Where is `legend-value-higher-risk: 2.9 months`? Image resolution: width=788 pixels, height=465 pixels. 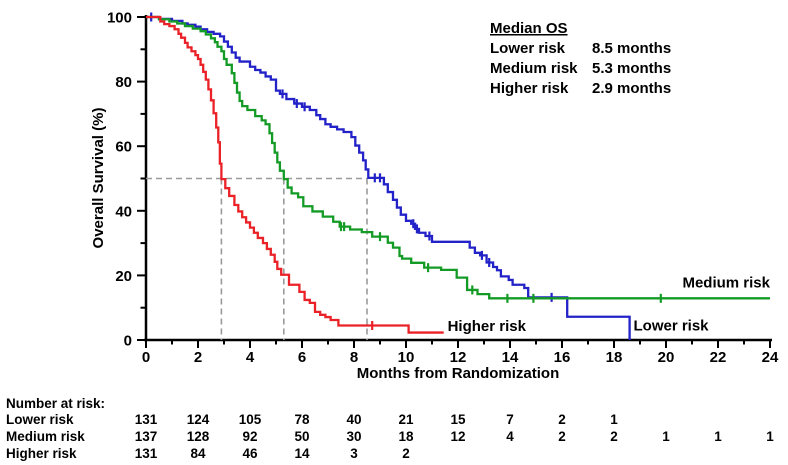 legend-value-higher-risk: 2.9 months is located at coordinates (631, 88).